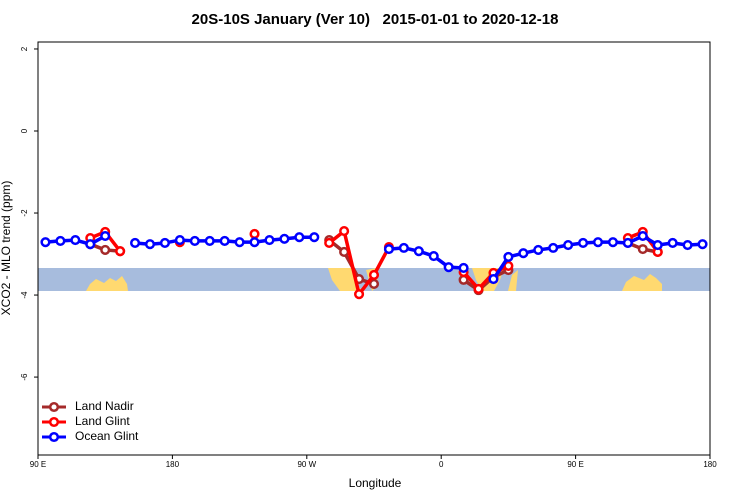 The height and width of the screenshot is (500, 750). Describe the element at coordinates (104, 406) in the screenshot. I see `legend-label: Land Nadir` at that location.